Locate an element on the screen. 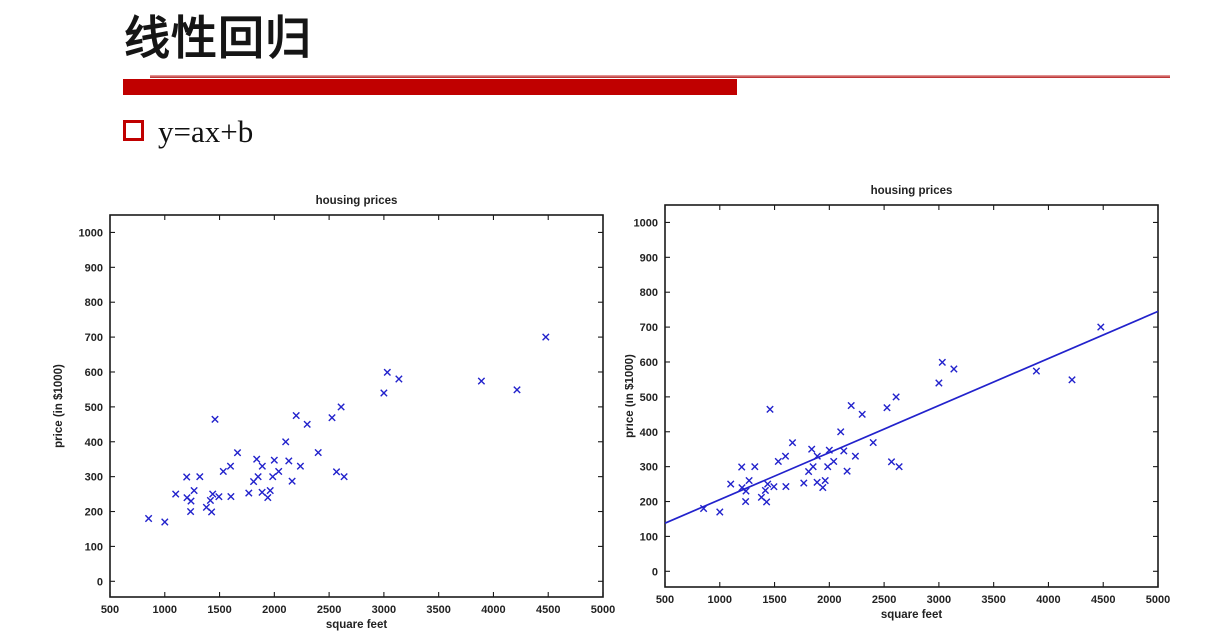  x-tick-label: 2500 is located at coordinates (329, 610).